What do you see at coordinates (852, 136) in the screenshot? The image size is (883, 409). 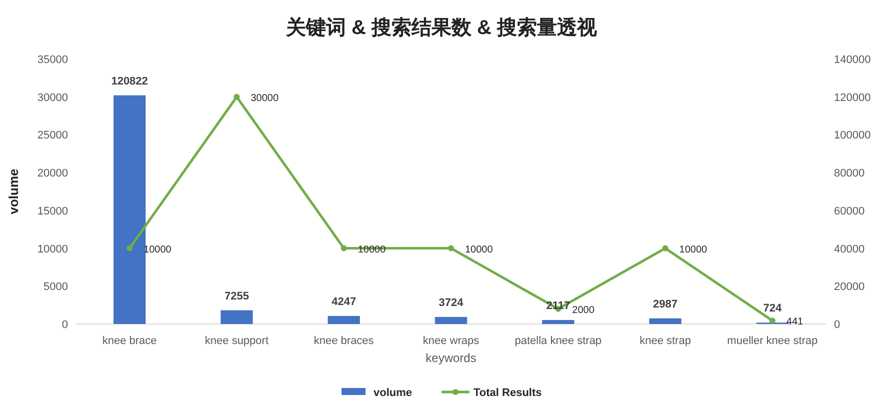 I see `y2-tick-label: 100000` at bounding box center [852, 136].